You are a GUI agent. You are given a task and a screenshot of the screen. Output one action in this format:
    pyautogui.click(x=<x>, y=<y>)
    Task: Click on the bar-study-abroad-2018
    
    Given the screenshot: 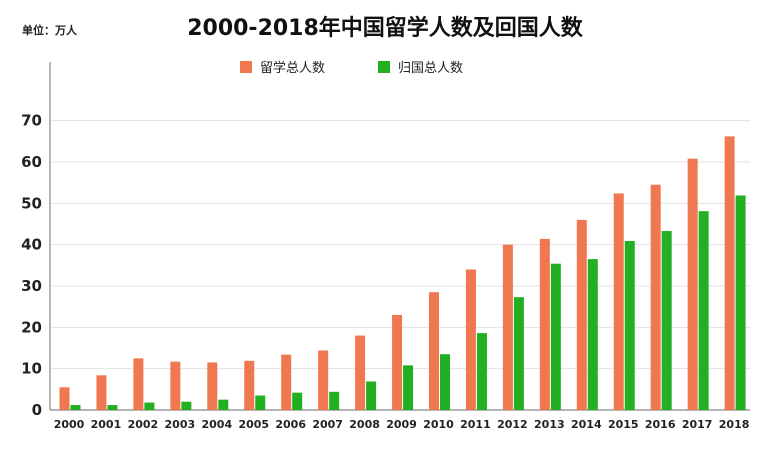 What is the action you would take?
    pyautogui.click(x=729, y=273)
    